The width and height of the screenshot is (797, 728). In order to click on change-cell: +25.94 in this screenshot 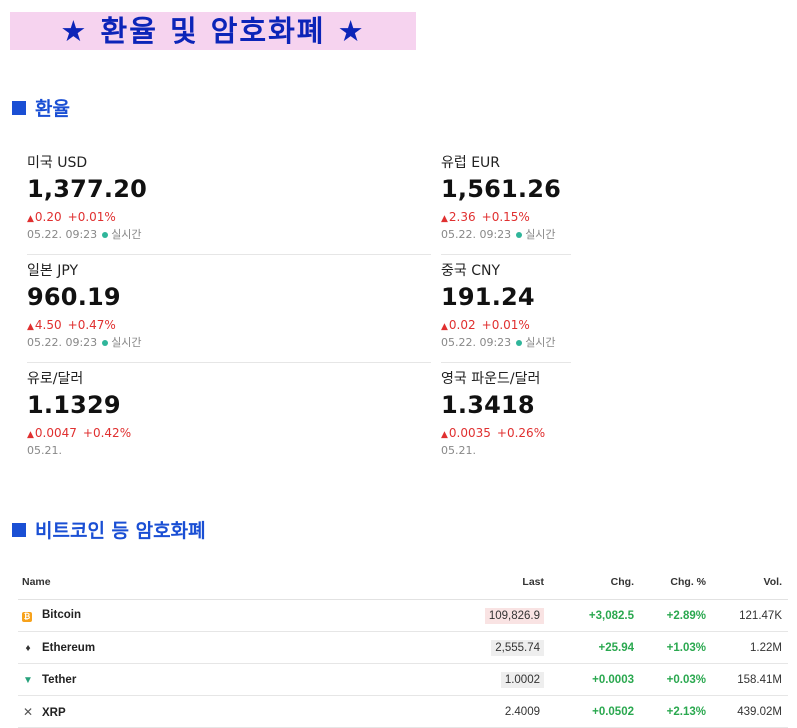, I will do `click(595, 647)`.